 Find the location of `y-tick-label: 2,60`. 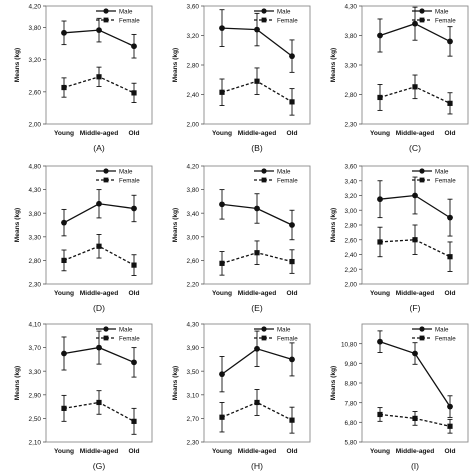

y-tick-label: 2,60 is located at coordinates (35, 92).